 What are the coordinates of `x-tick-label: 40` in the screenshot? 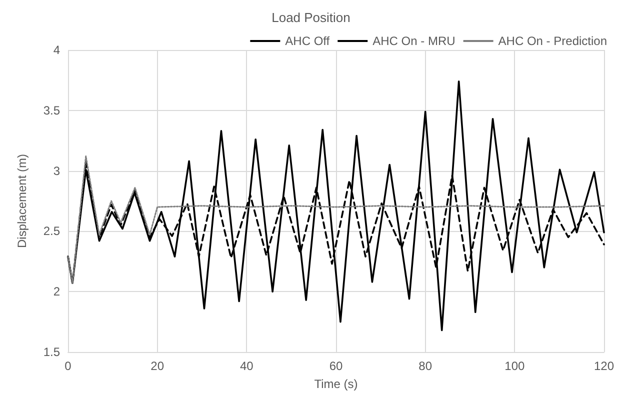 It's located at (247, 366).